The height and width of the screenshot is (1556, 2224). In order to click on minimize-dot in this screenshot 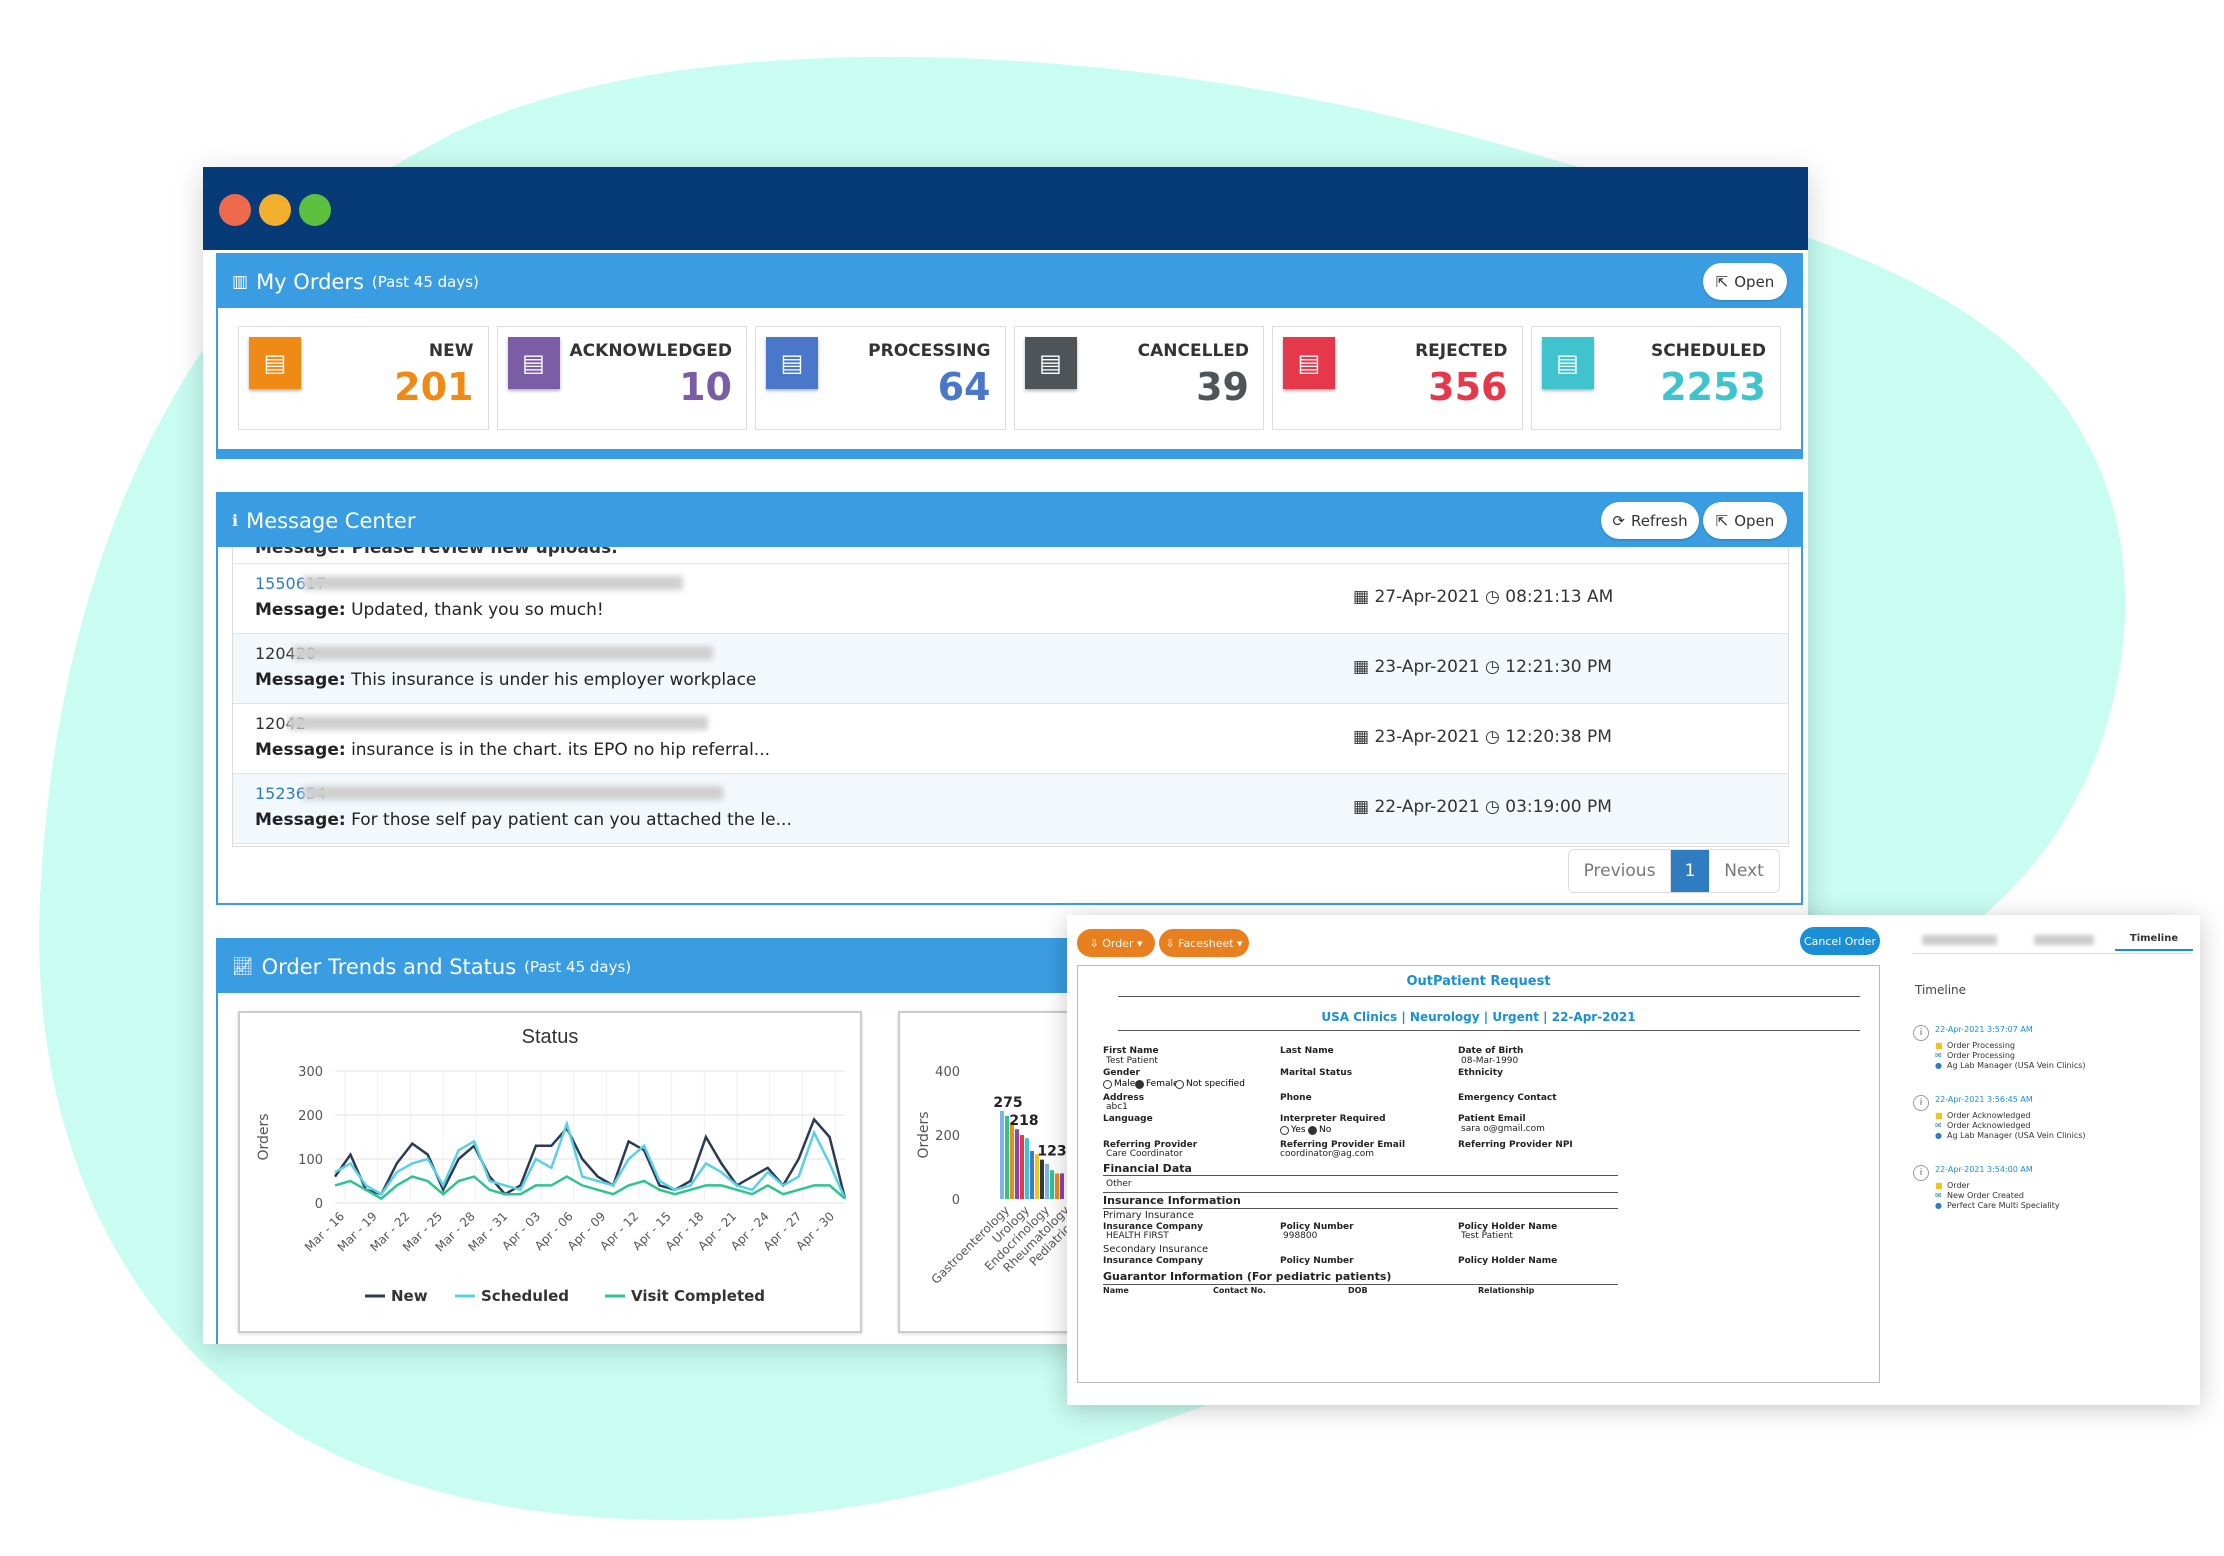, I will do `click(275, 210)`.